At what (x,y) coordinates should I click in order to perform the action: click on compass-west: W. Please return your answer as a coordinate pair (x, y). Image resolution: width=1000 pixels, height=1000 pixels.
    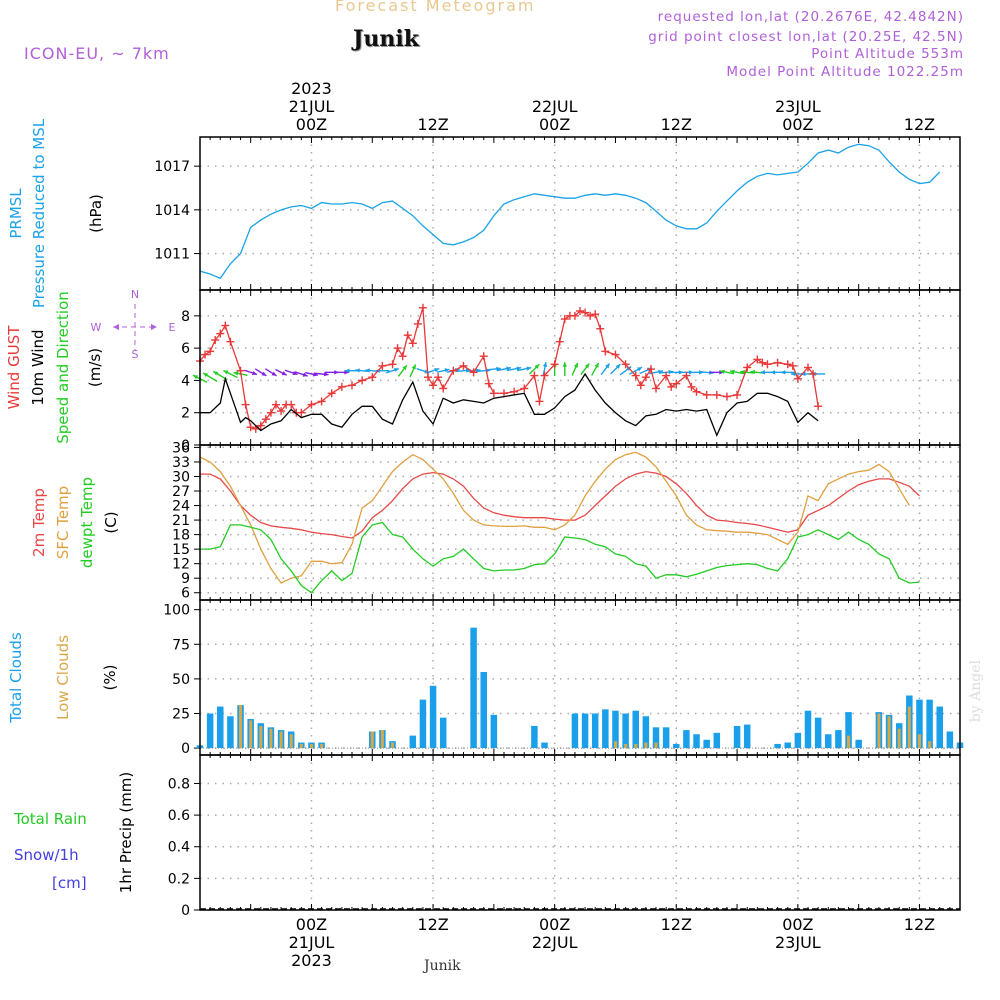
    Looking at the image, I should click on (96, 327).